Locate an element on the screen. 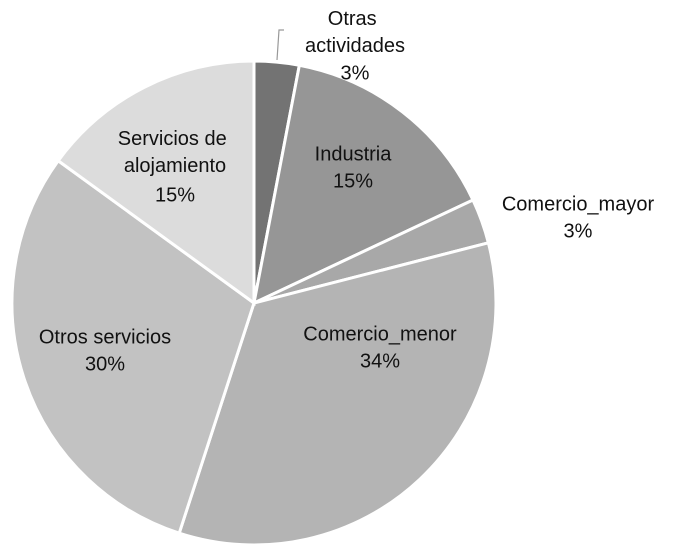  slice-label: Industria is located at coordinates (354, 154).